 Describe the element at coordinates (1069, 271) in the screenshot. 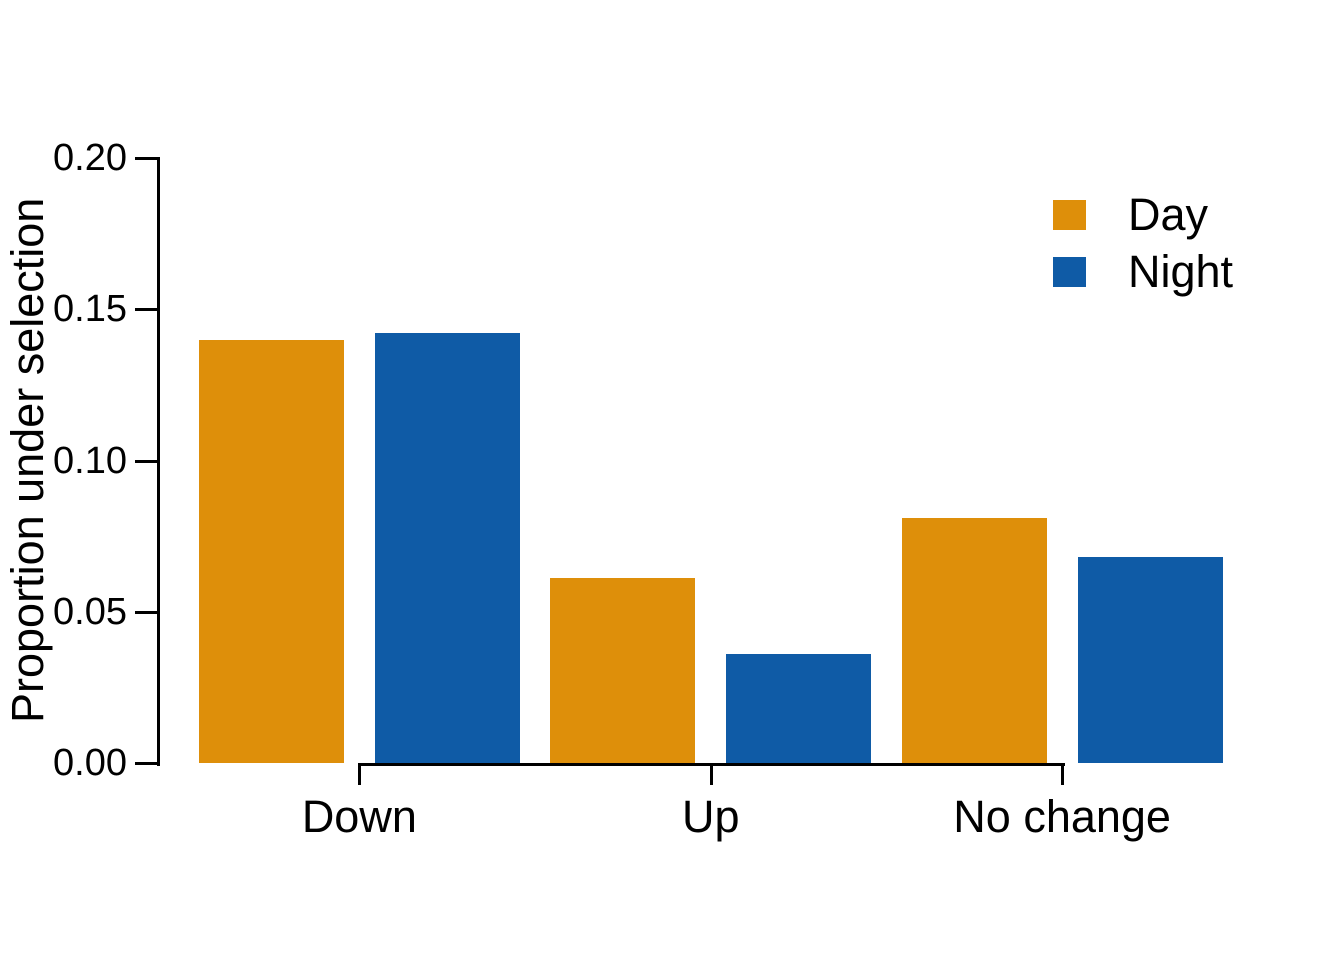

I see `legend-swatch-night-icon` at that location.